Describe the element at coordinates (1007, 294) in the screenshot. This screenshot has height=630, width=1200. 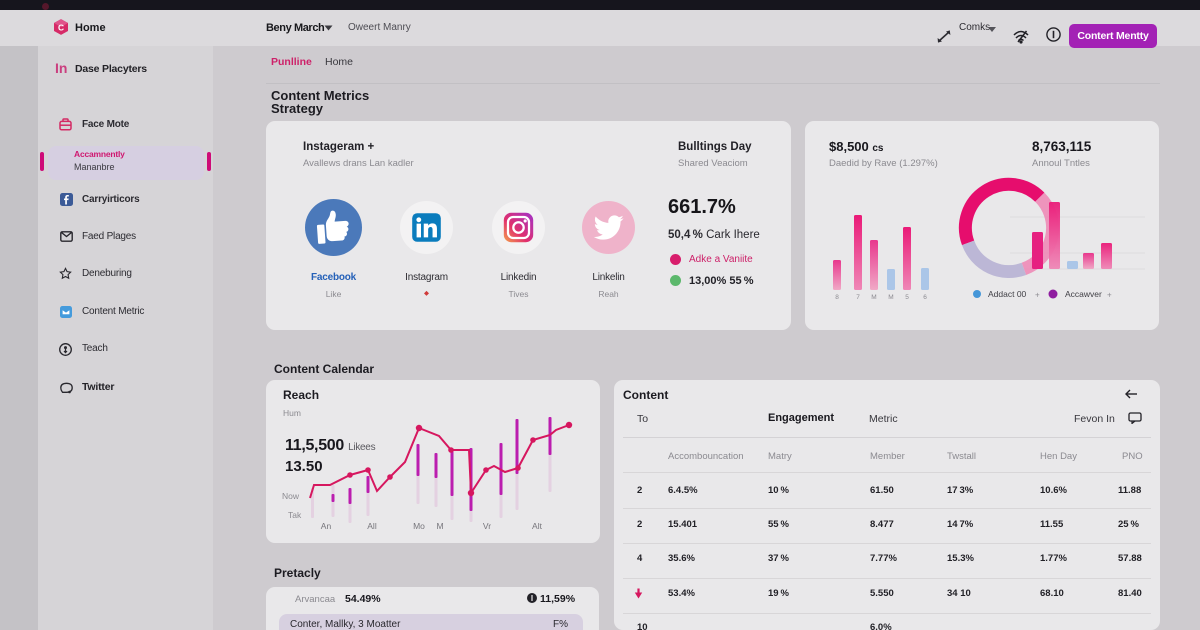
I see `svg-text: Addact 00` at that location.